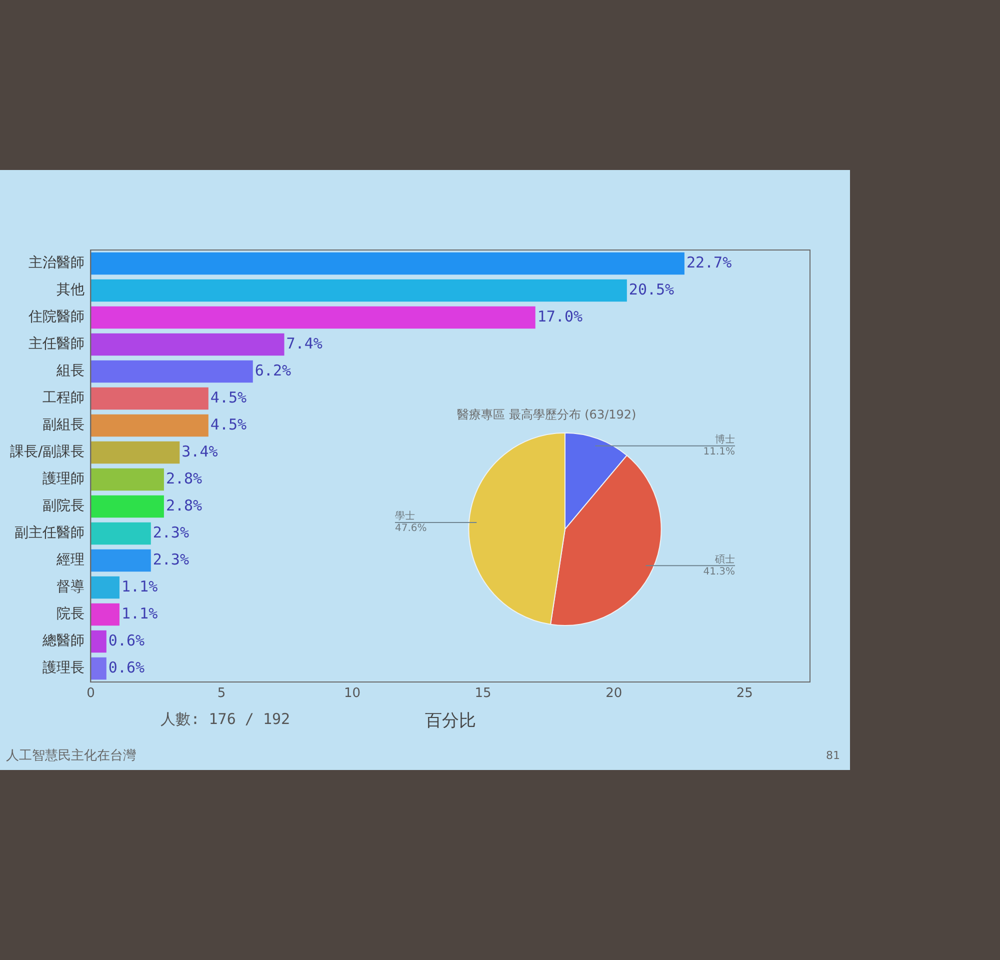 This screenshot has width=1000, height=960. What do you see at coordinates (560, 316) in the screenshot?
I see `data-label: 17.0%` at bounding box center [560, 316].